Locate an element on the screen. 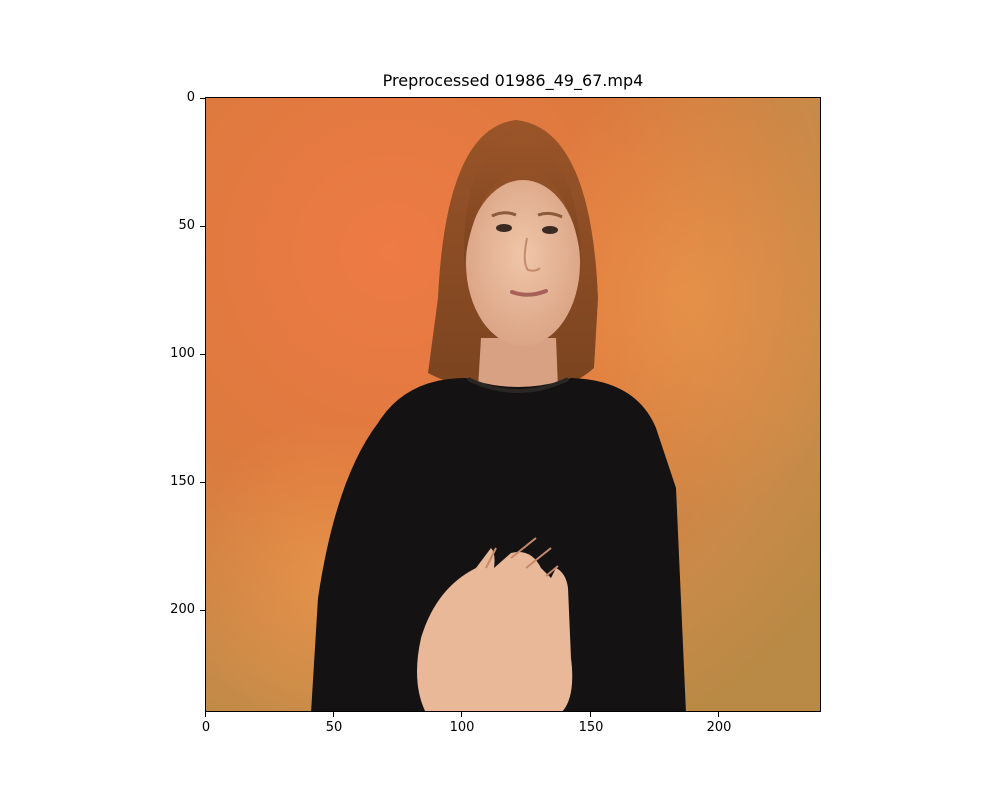 The image size is (1000, 800). hands is located at coordinates (495, 629).